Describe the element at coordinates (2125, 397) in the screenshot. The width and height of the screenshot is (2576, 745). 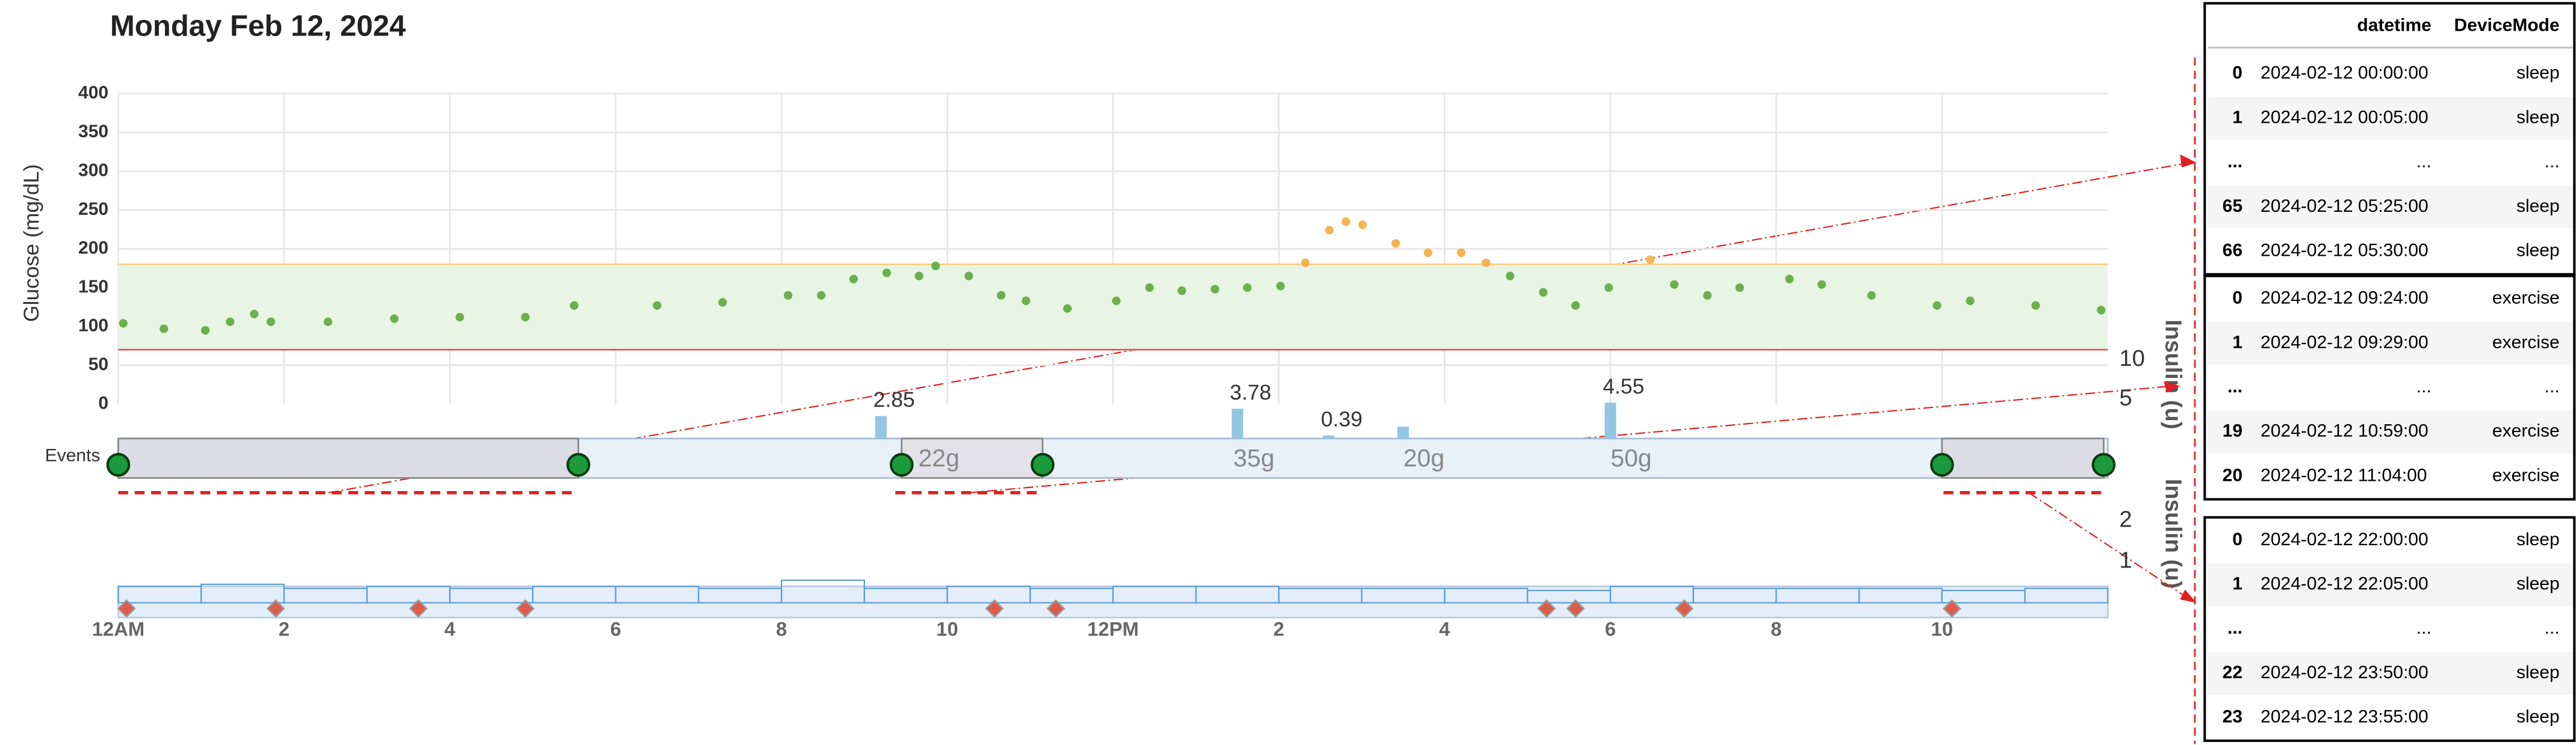
I see `y2-tick-label: 5` at that location.